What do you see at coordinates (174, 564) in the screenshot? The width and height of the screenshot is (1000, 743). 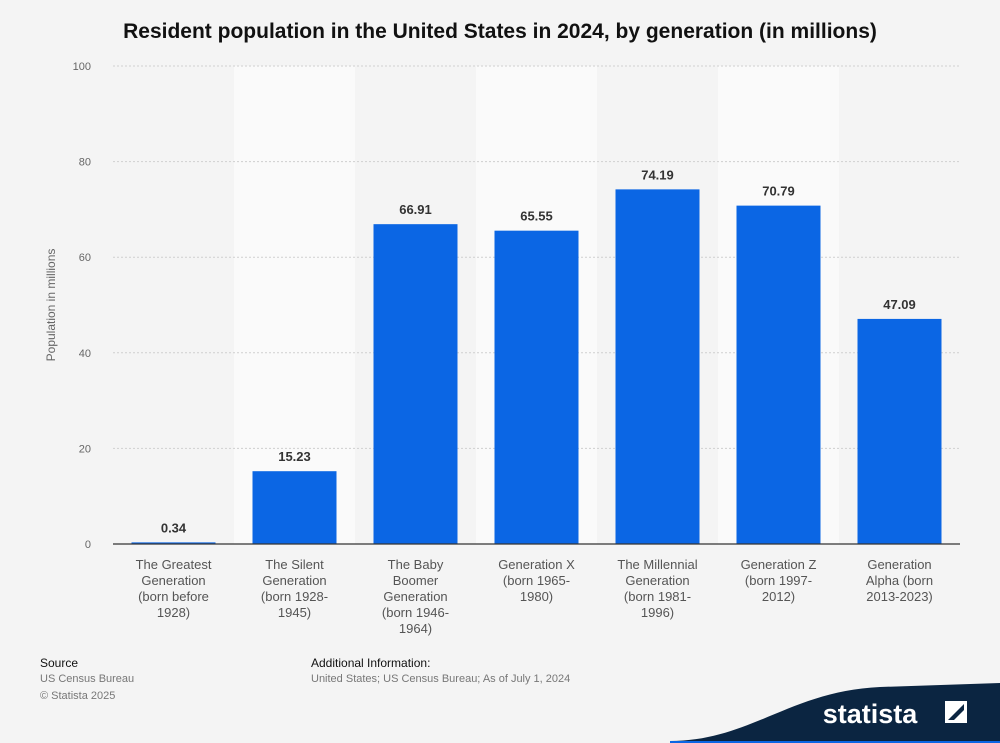 I see `x-tick-label-line: The Greatest` at bounding box center [174, 564].